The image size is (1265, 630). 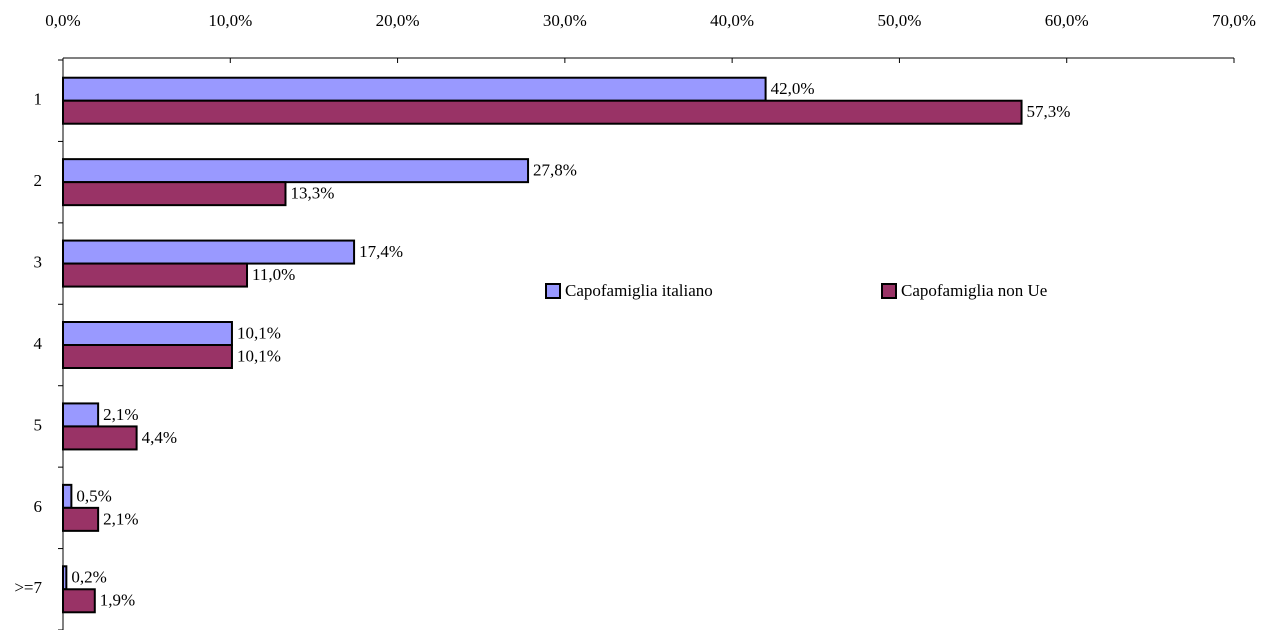 What do you see at coordinates (381, 251) in the screenshot?
I see `value-label: 17,4%` at bounding box center [381, 251].